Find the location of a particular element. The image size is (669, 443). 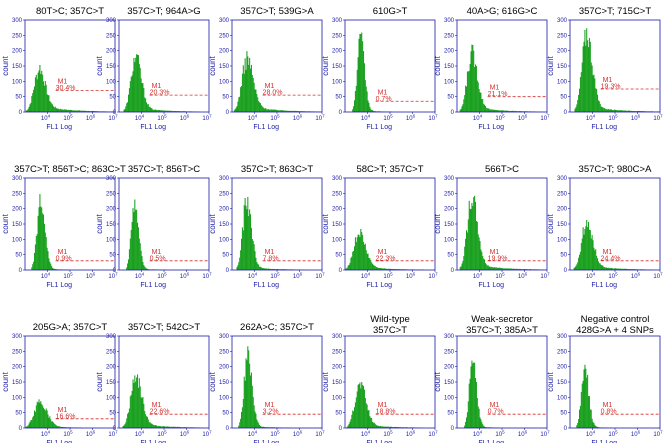

panel-title: 357C>T; 863C>T is located at coordinates (277, 169).